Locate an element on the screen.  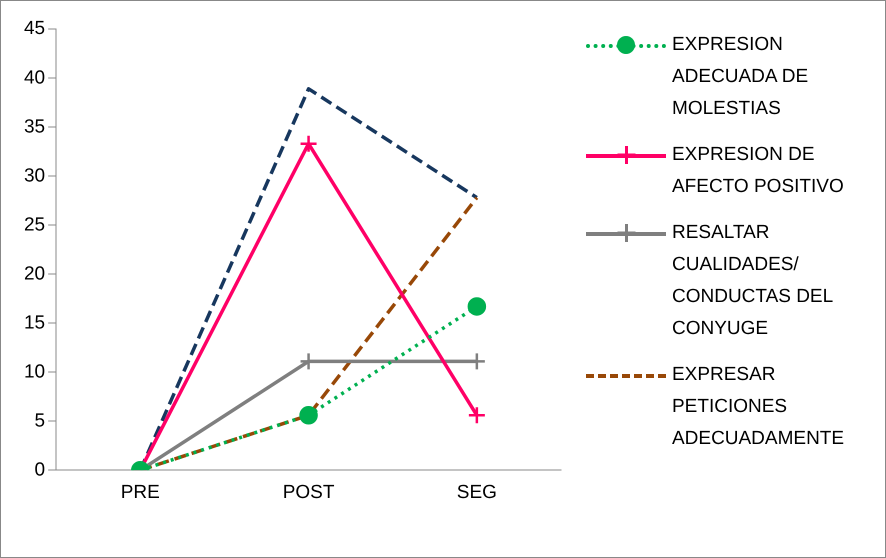
y-tick-label: 35 is located at coordinates (35, 127).